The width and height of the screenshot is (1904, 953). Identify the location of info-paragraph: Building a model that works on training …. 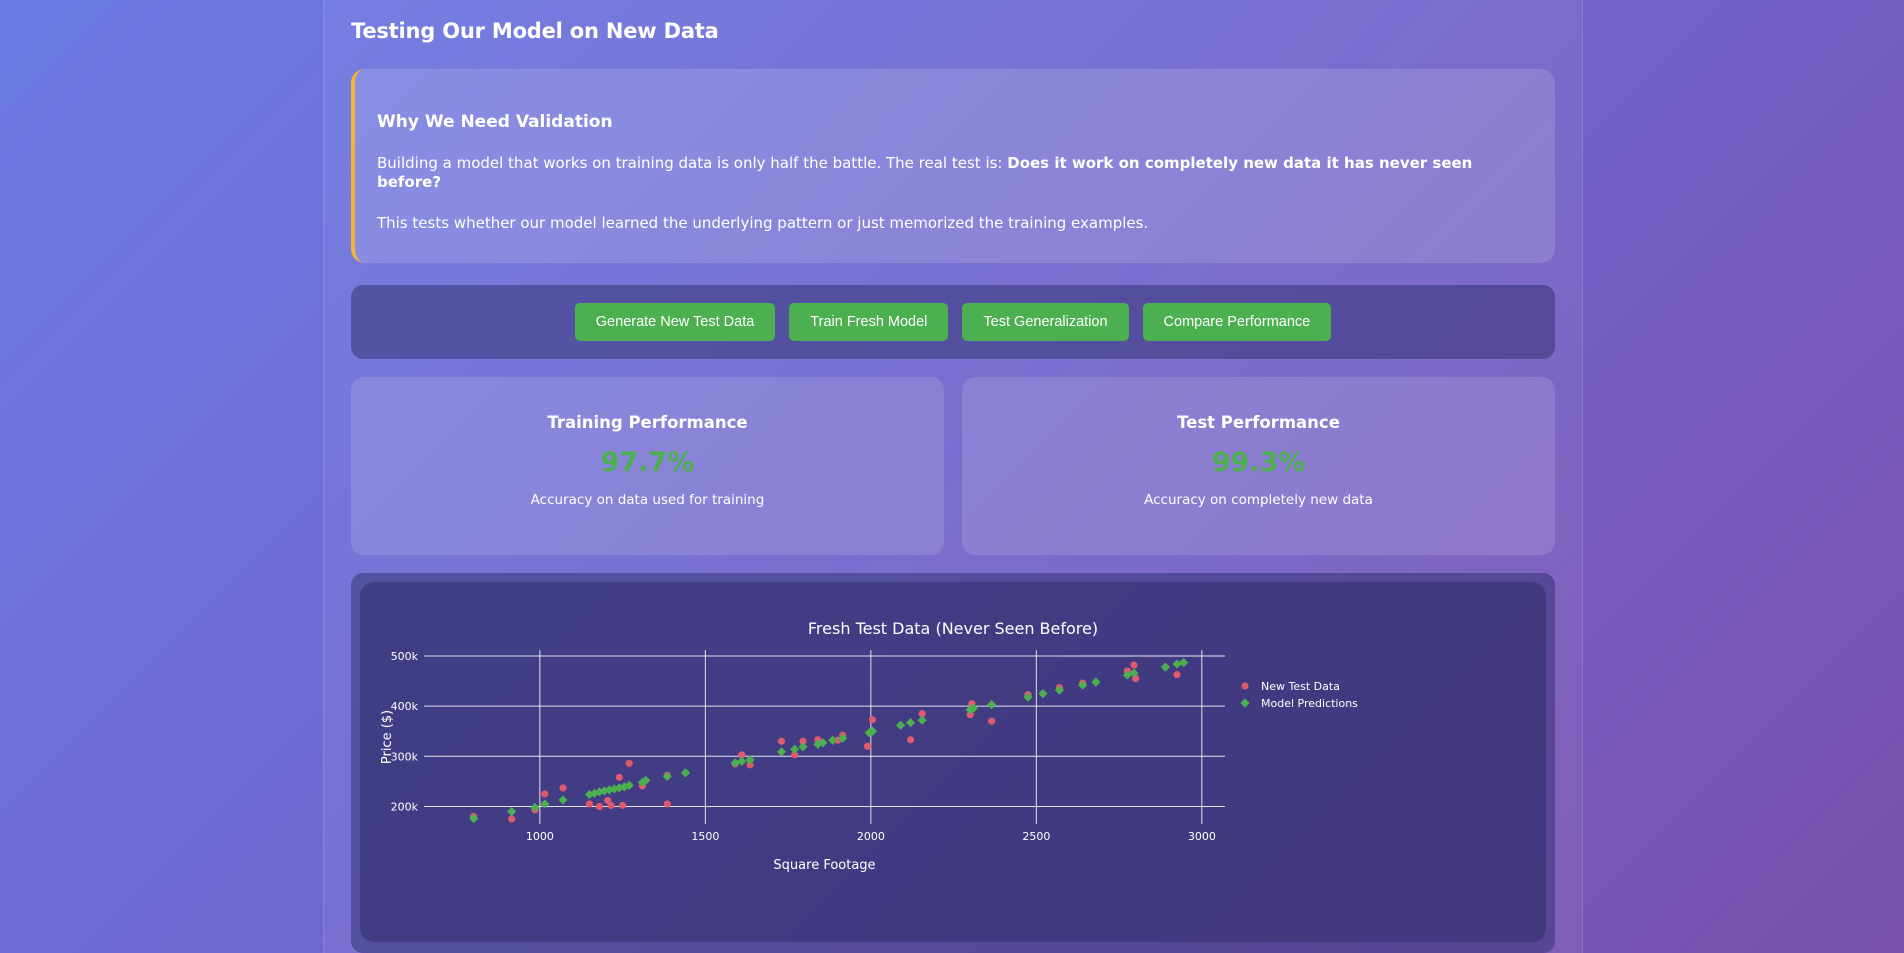
(955, 173).